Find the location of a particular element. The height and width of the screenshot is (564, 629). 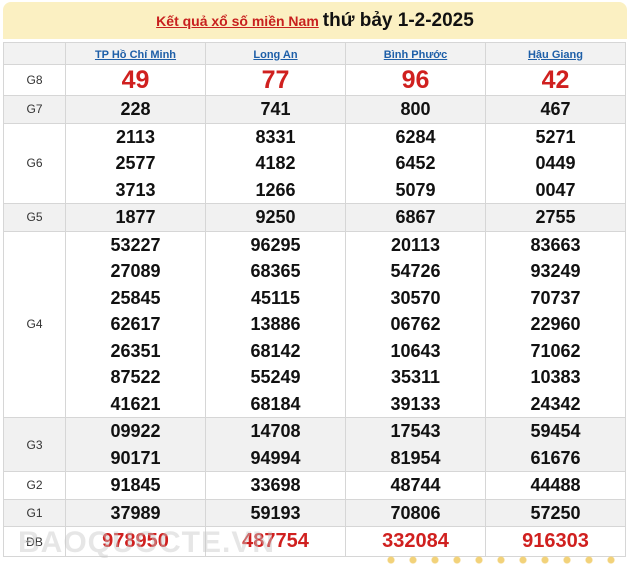

result-cell: 42 is located at coordinates (555, 80).